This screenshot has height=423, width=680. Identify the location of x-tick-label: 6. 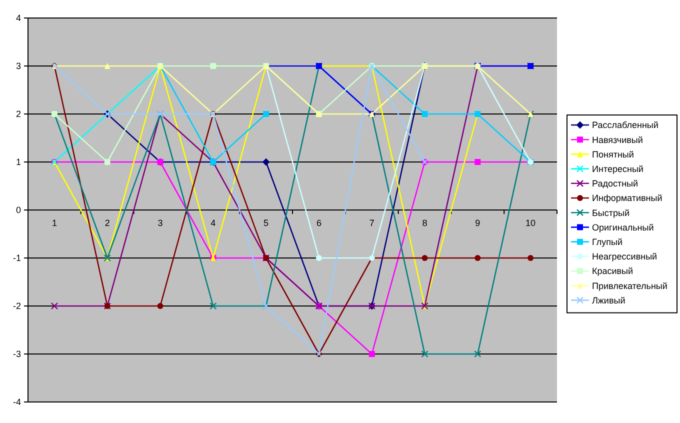
(319, 223).